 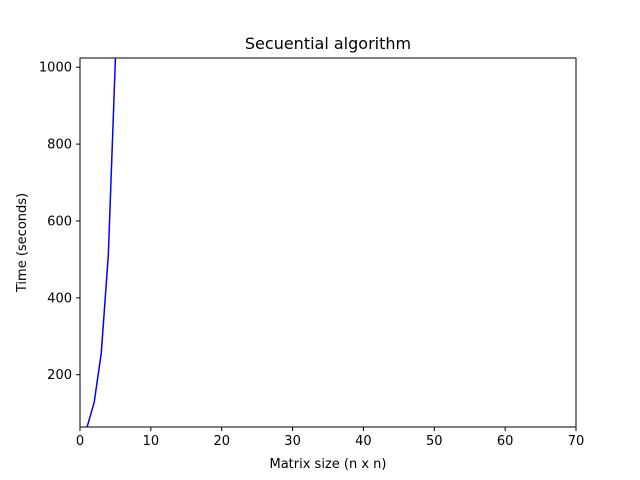 What do you see at coordinates (22, 243) in the screenshot?
I see `y-axis-label: Time (seconds)` at bounding box center [22, 243].